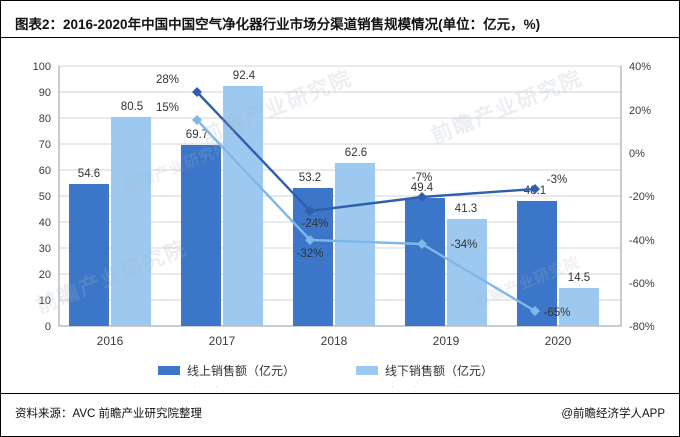 This screenshot has width=680, height=437. What do you see at coordinates (558, 341) in the screenshot?
I see `x-label-2020: 2020` at bounding box center [558, 341].